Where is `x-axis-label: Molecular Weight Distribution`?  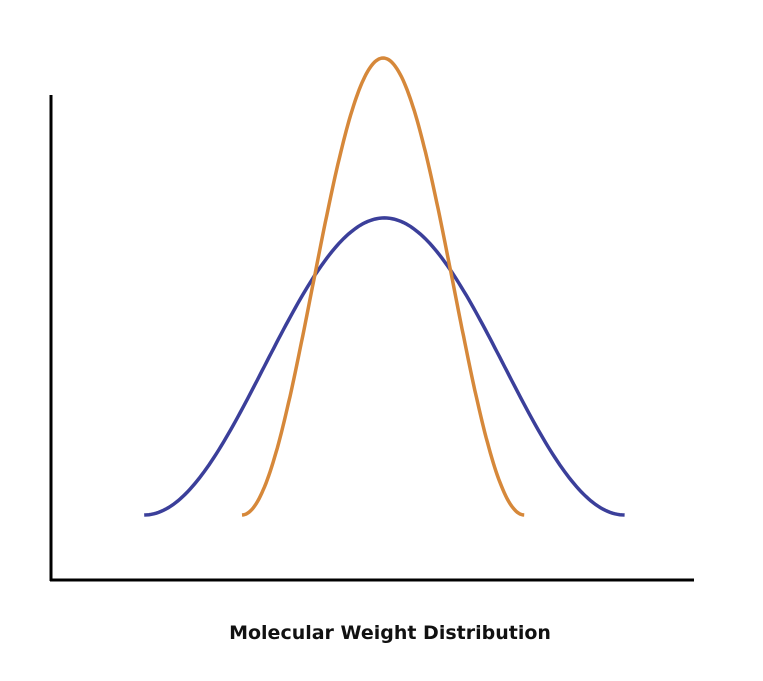 x-axis-label: Molecular Weight Distribution is located at coordinates (390, 633).